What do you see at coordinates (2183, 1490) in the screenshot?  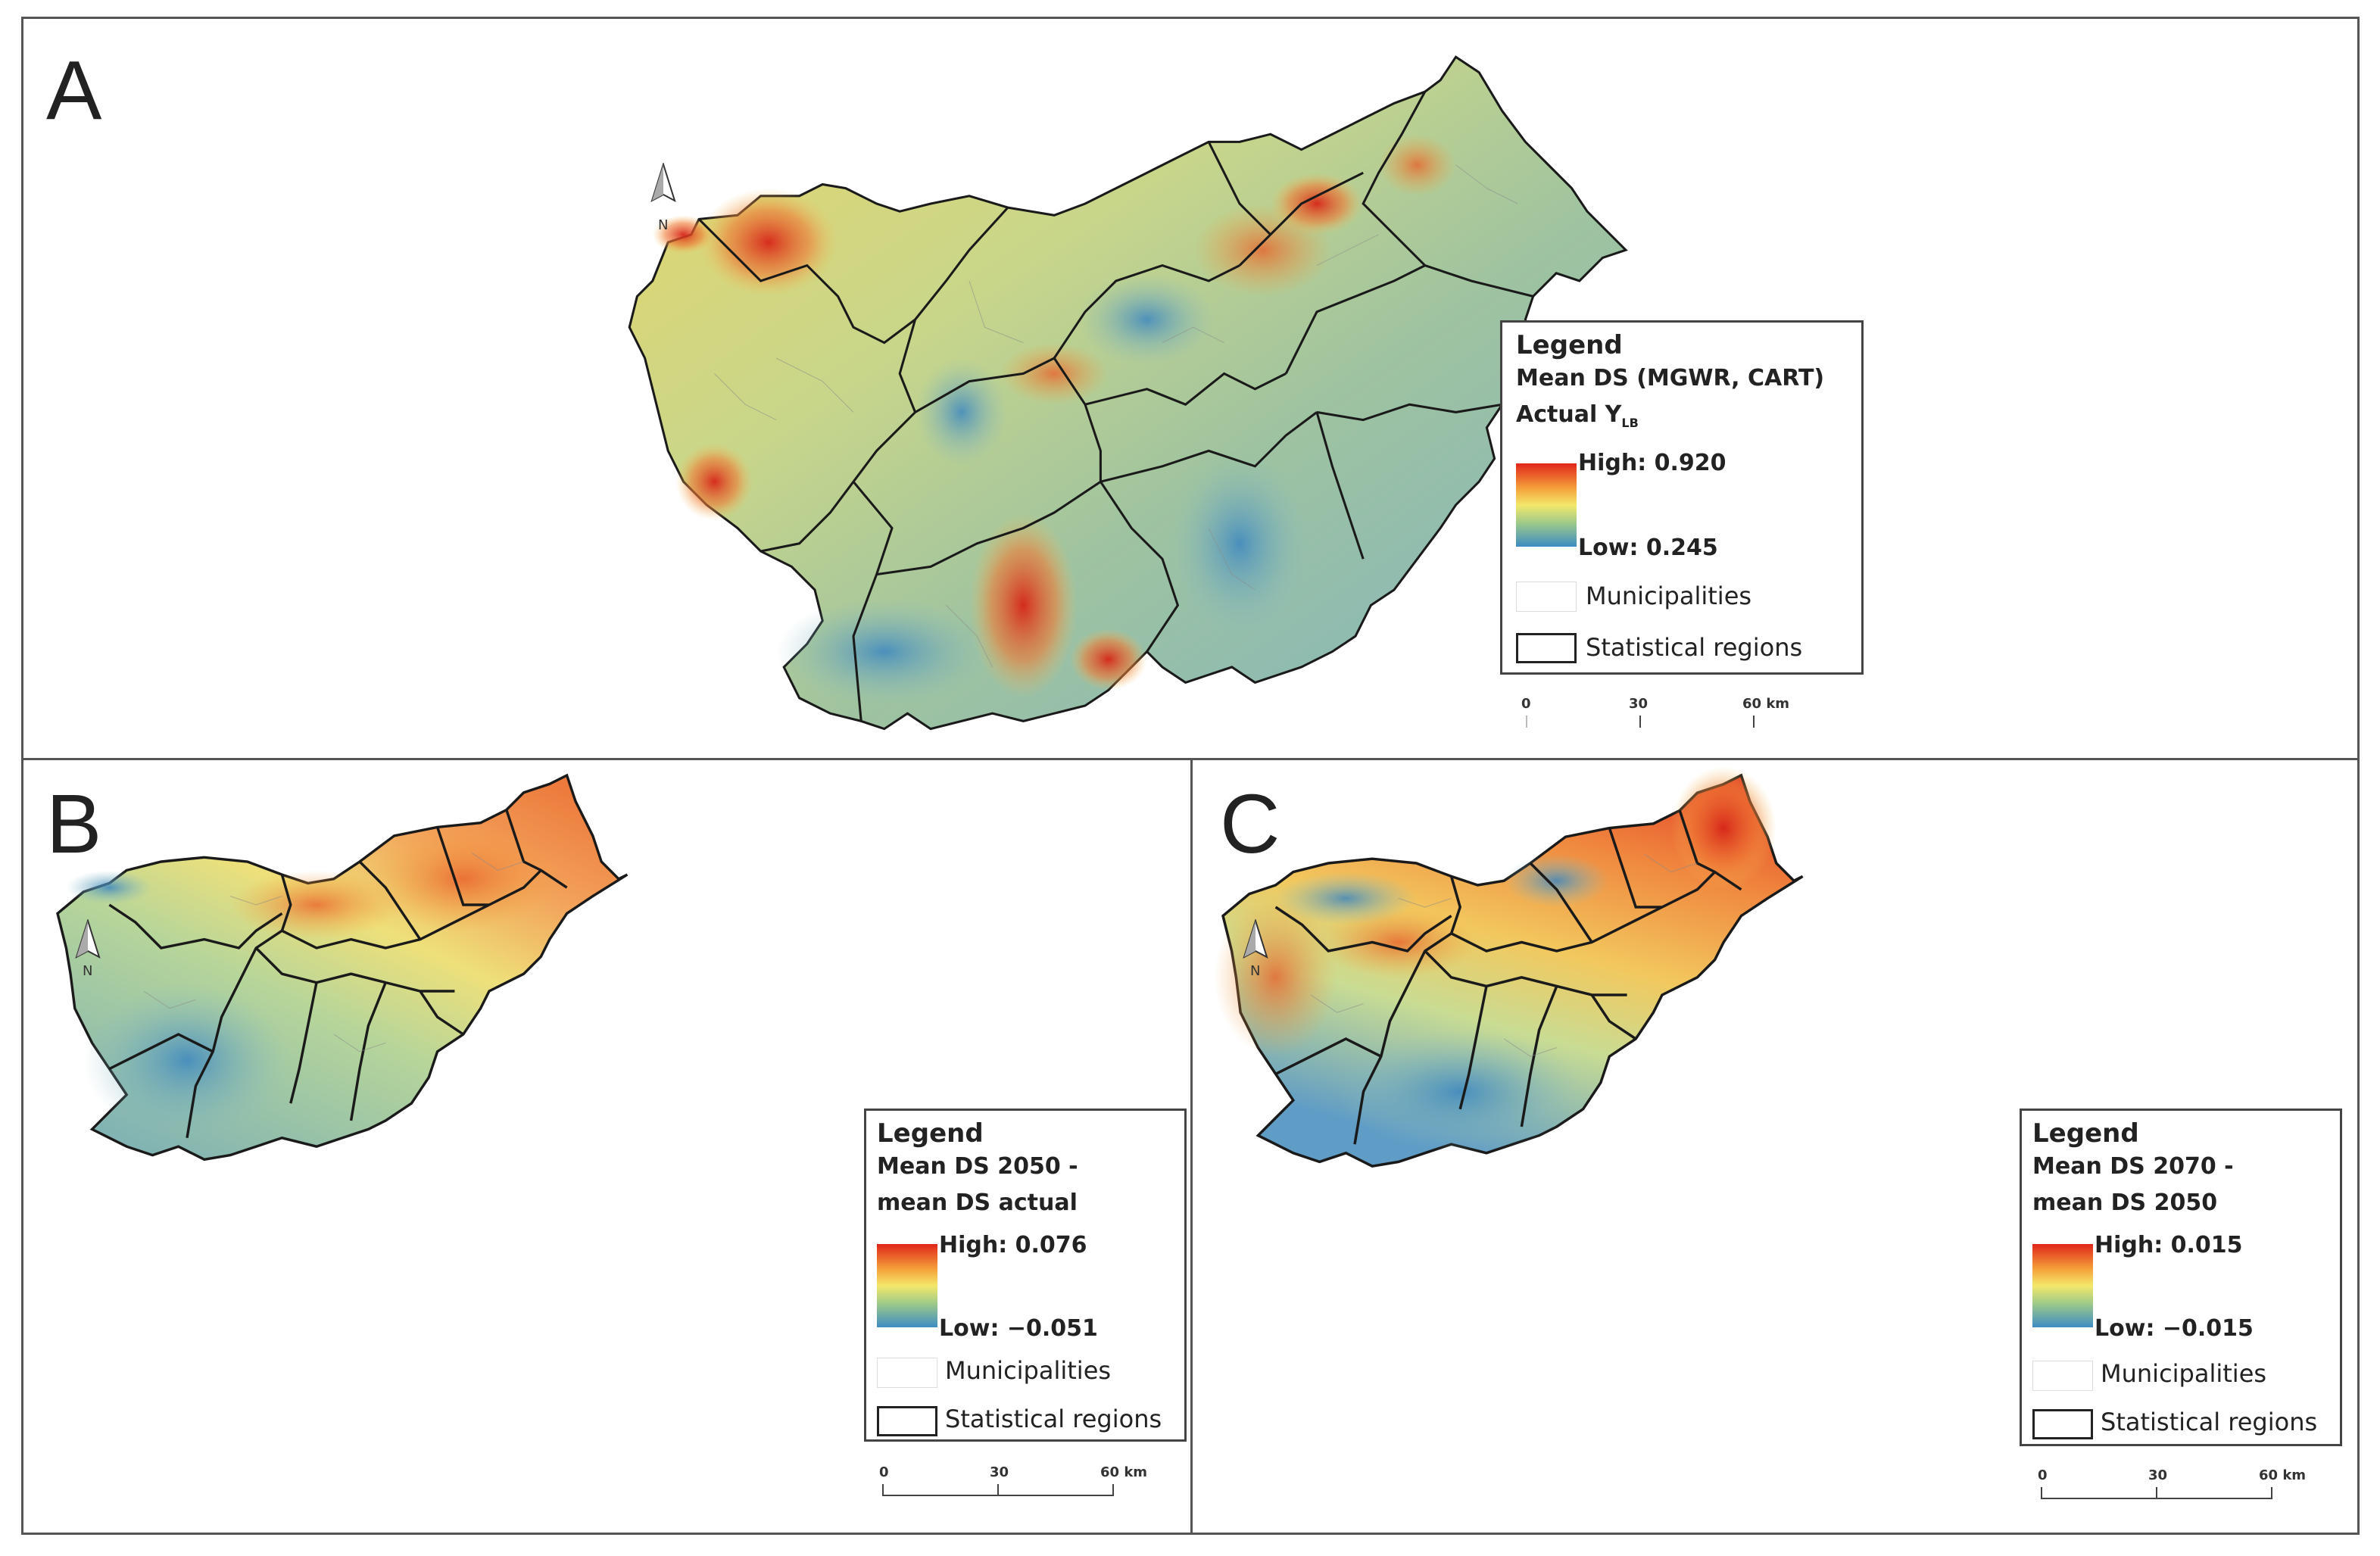 I see `scale-bar-c: 0 30 60 km` at bounding box center [2183, 1490].